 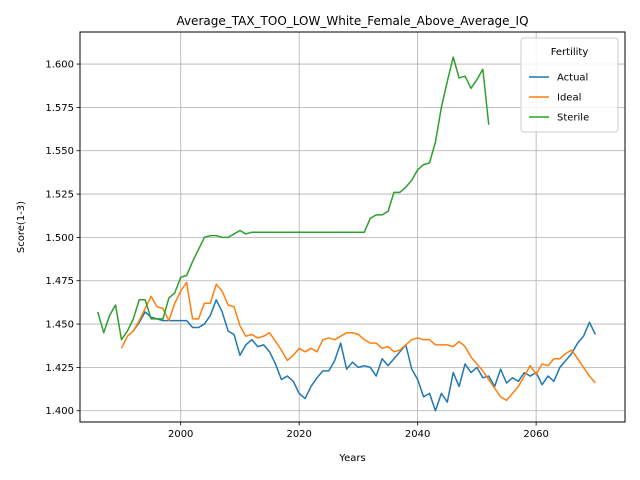 What do you see at coordinates (572, 78) in the screenshot?
I see `legend-label-actual: Actual` at bounding box center [572, 78].